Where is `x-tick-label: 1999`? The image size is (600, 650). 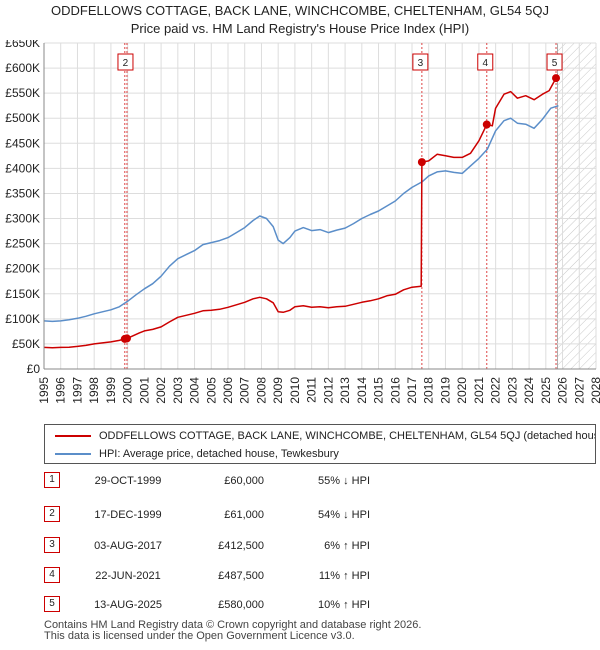 x-tick-label: 1999 is located at coordinates (111, 390).